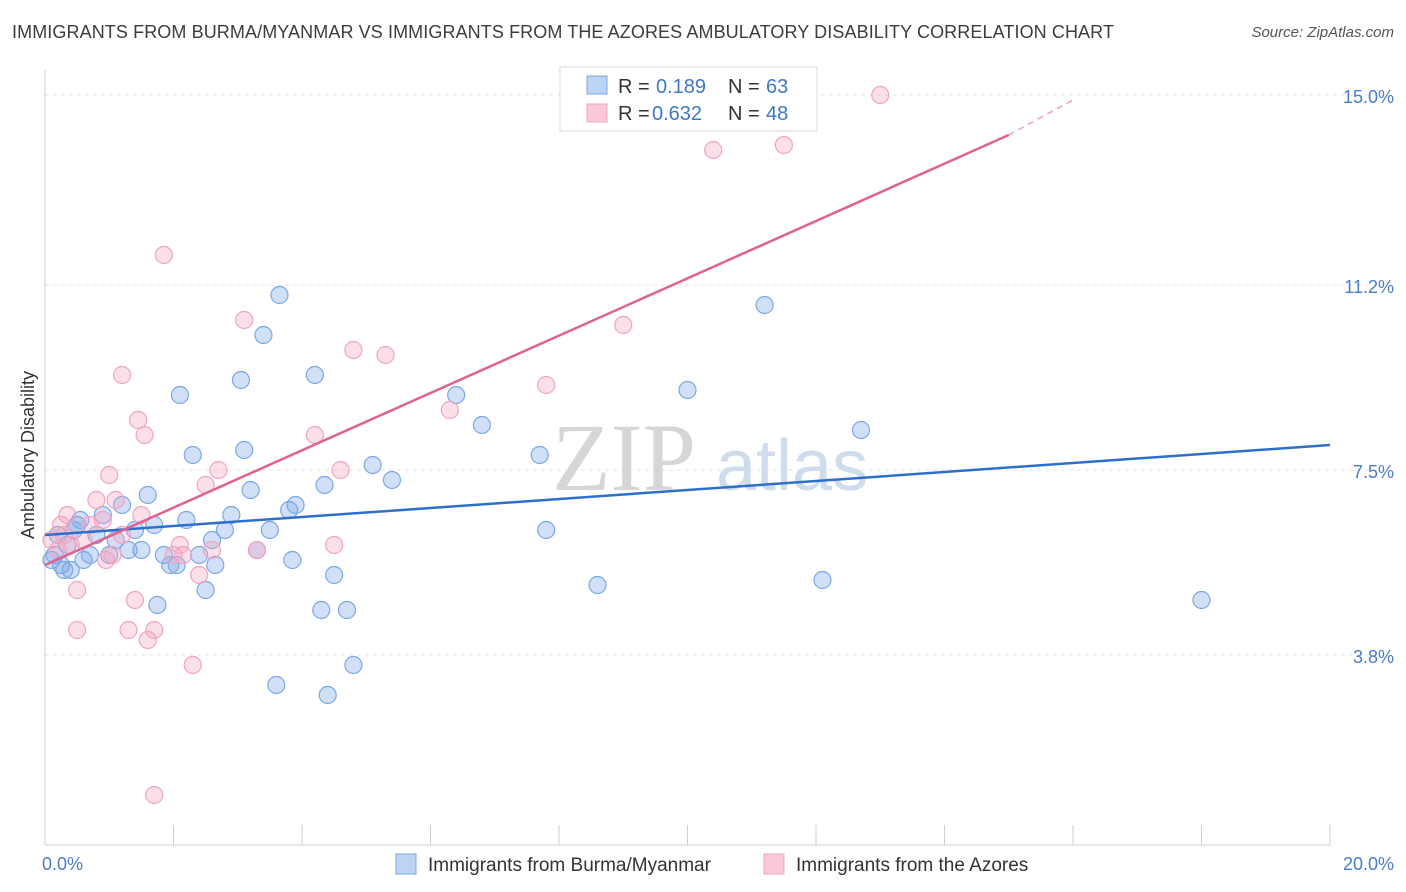 The height and width of the screenshot is (892, 1406). I want to click on legend-r-value-burma: 0.189, so click(681, 87).